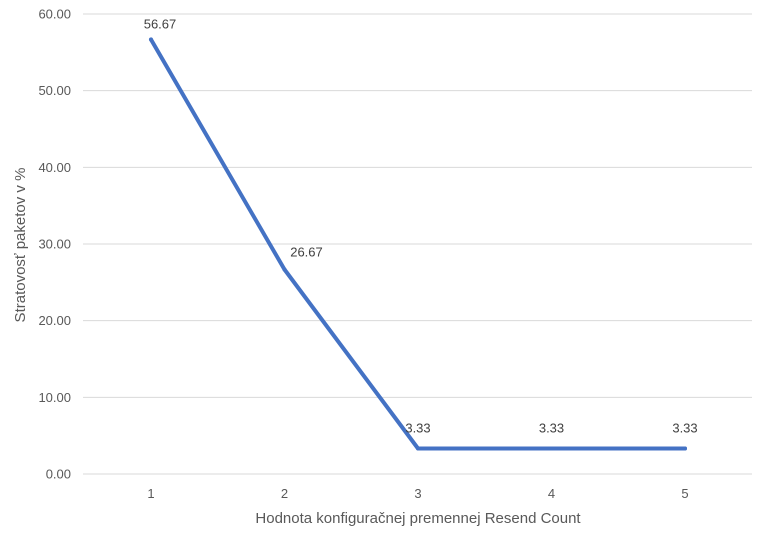  Describe the element at coordinates (551, 427) in the screenshot. I see `data-label-3: 3.33` at that location.